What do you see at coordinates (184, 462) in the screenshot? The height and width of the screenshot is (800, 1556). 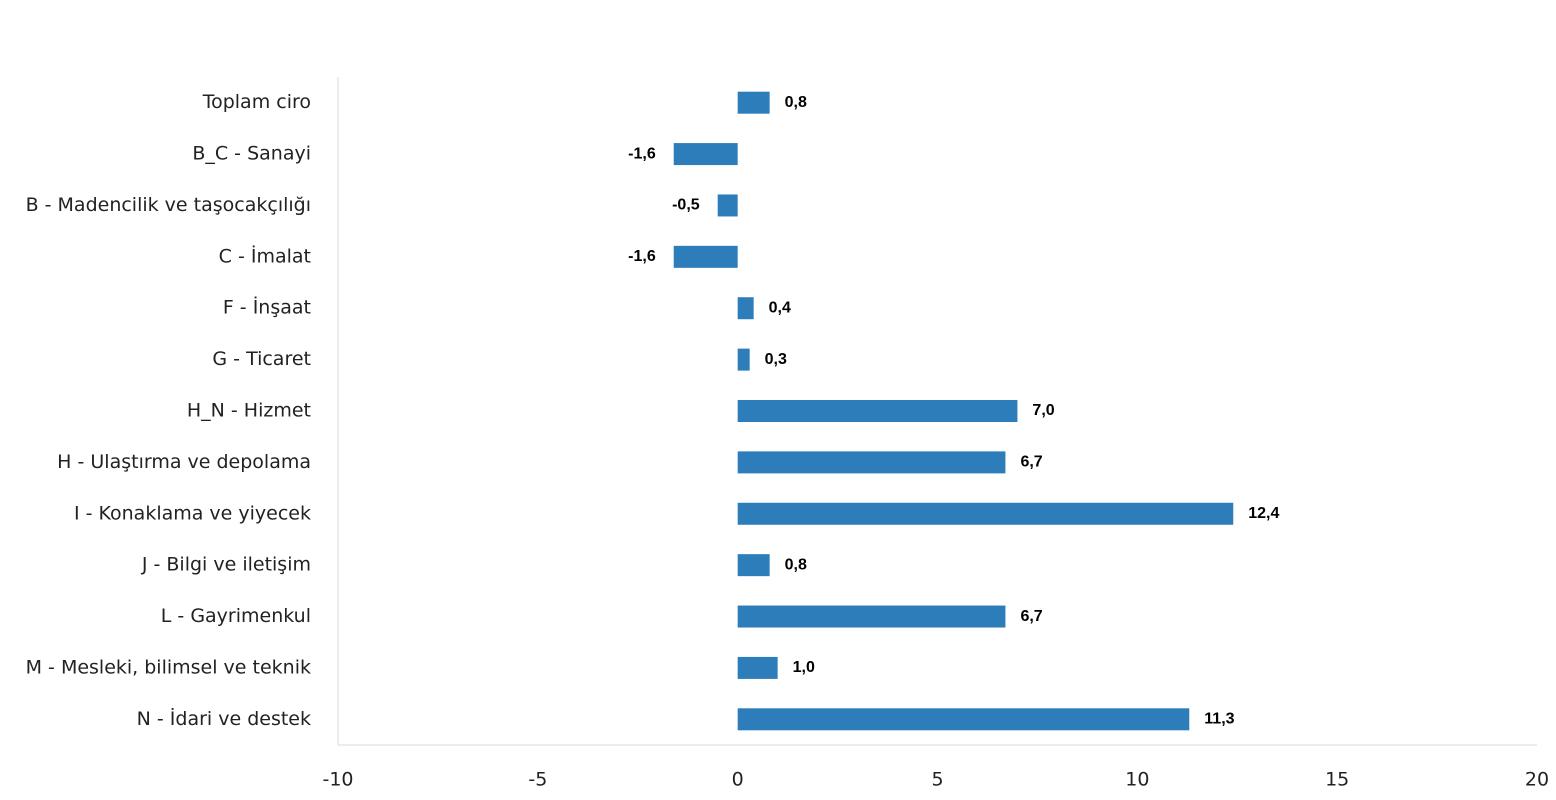 I see `y-tick-label: H - Ulaştırma ve depolama` at bounding box center [184, 462].